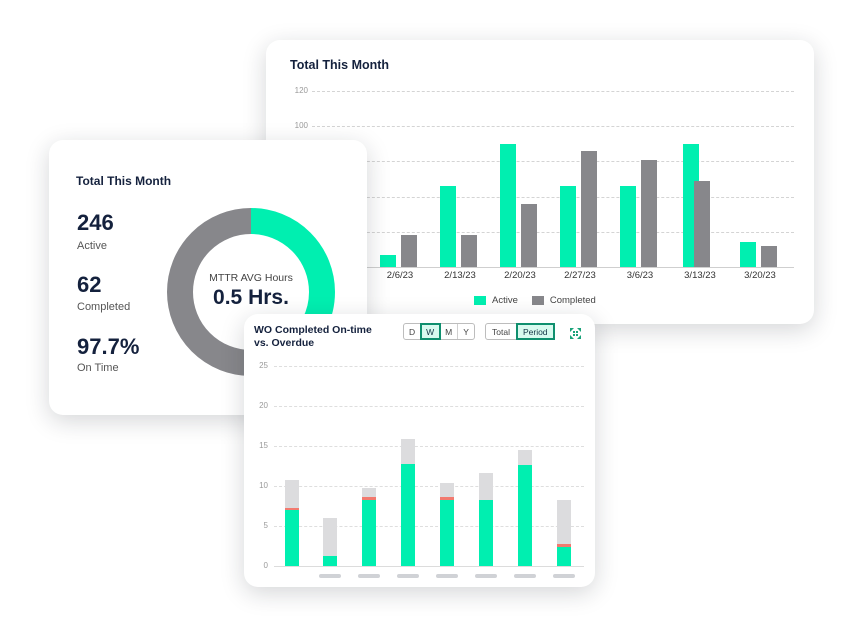  Describe the element at coordinates (449, 331) in the screenshot. I see `period-button-m: M` at that location.